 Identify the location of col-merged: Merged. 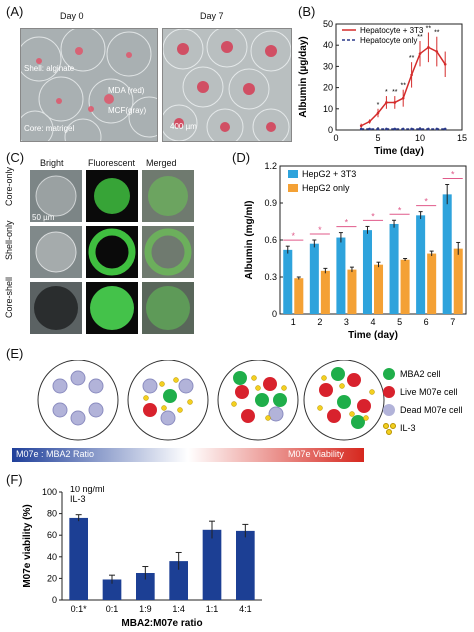
(161, 163).